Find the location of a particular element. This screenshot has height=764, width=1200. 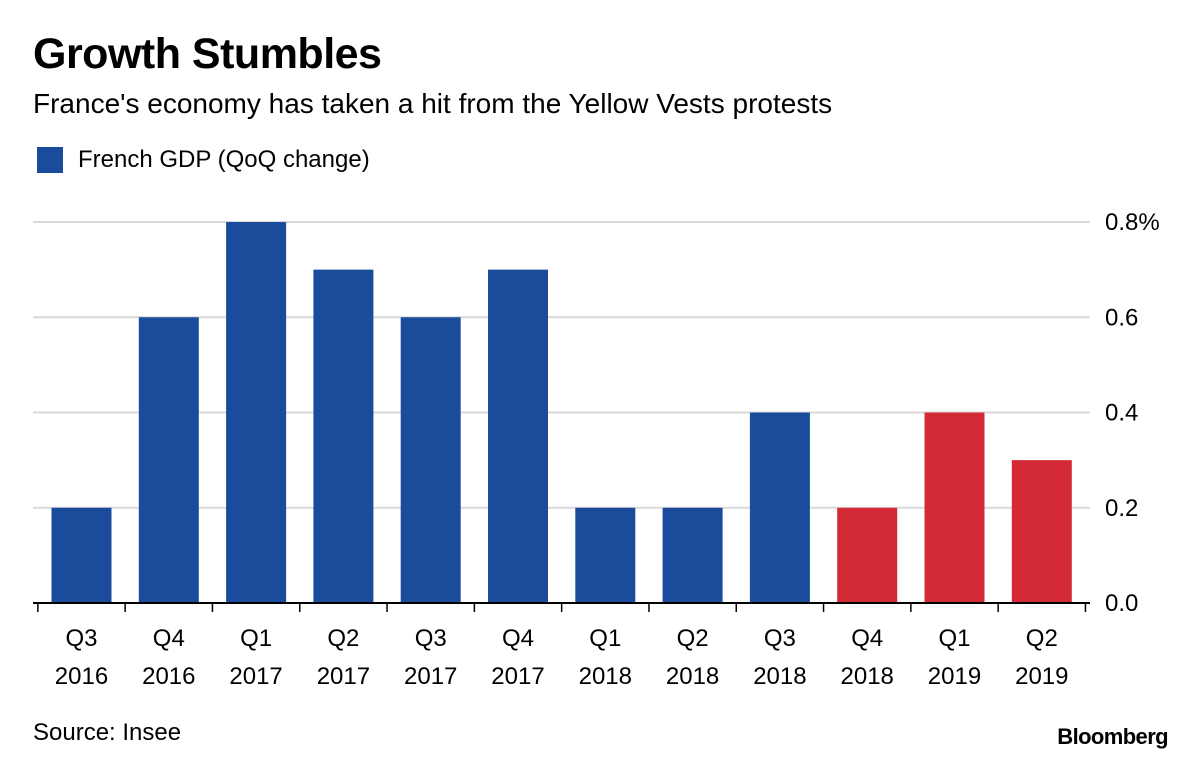

x-tick-label: Q2 2019 is located at coordinates (1041, 657).